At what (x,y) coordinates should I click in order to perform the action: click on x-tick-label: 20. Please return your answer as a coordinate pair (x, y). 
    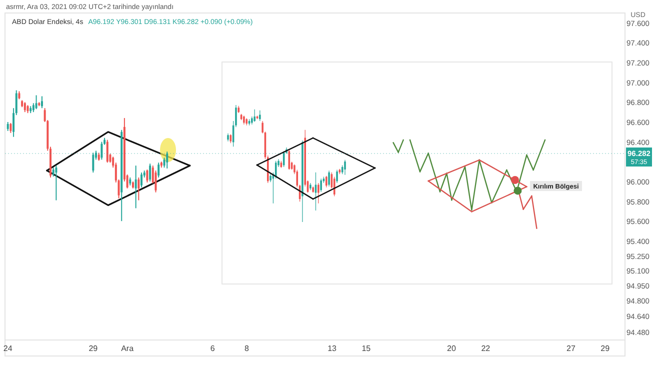
    Looking at the image, I should click on (452, 348).